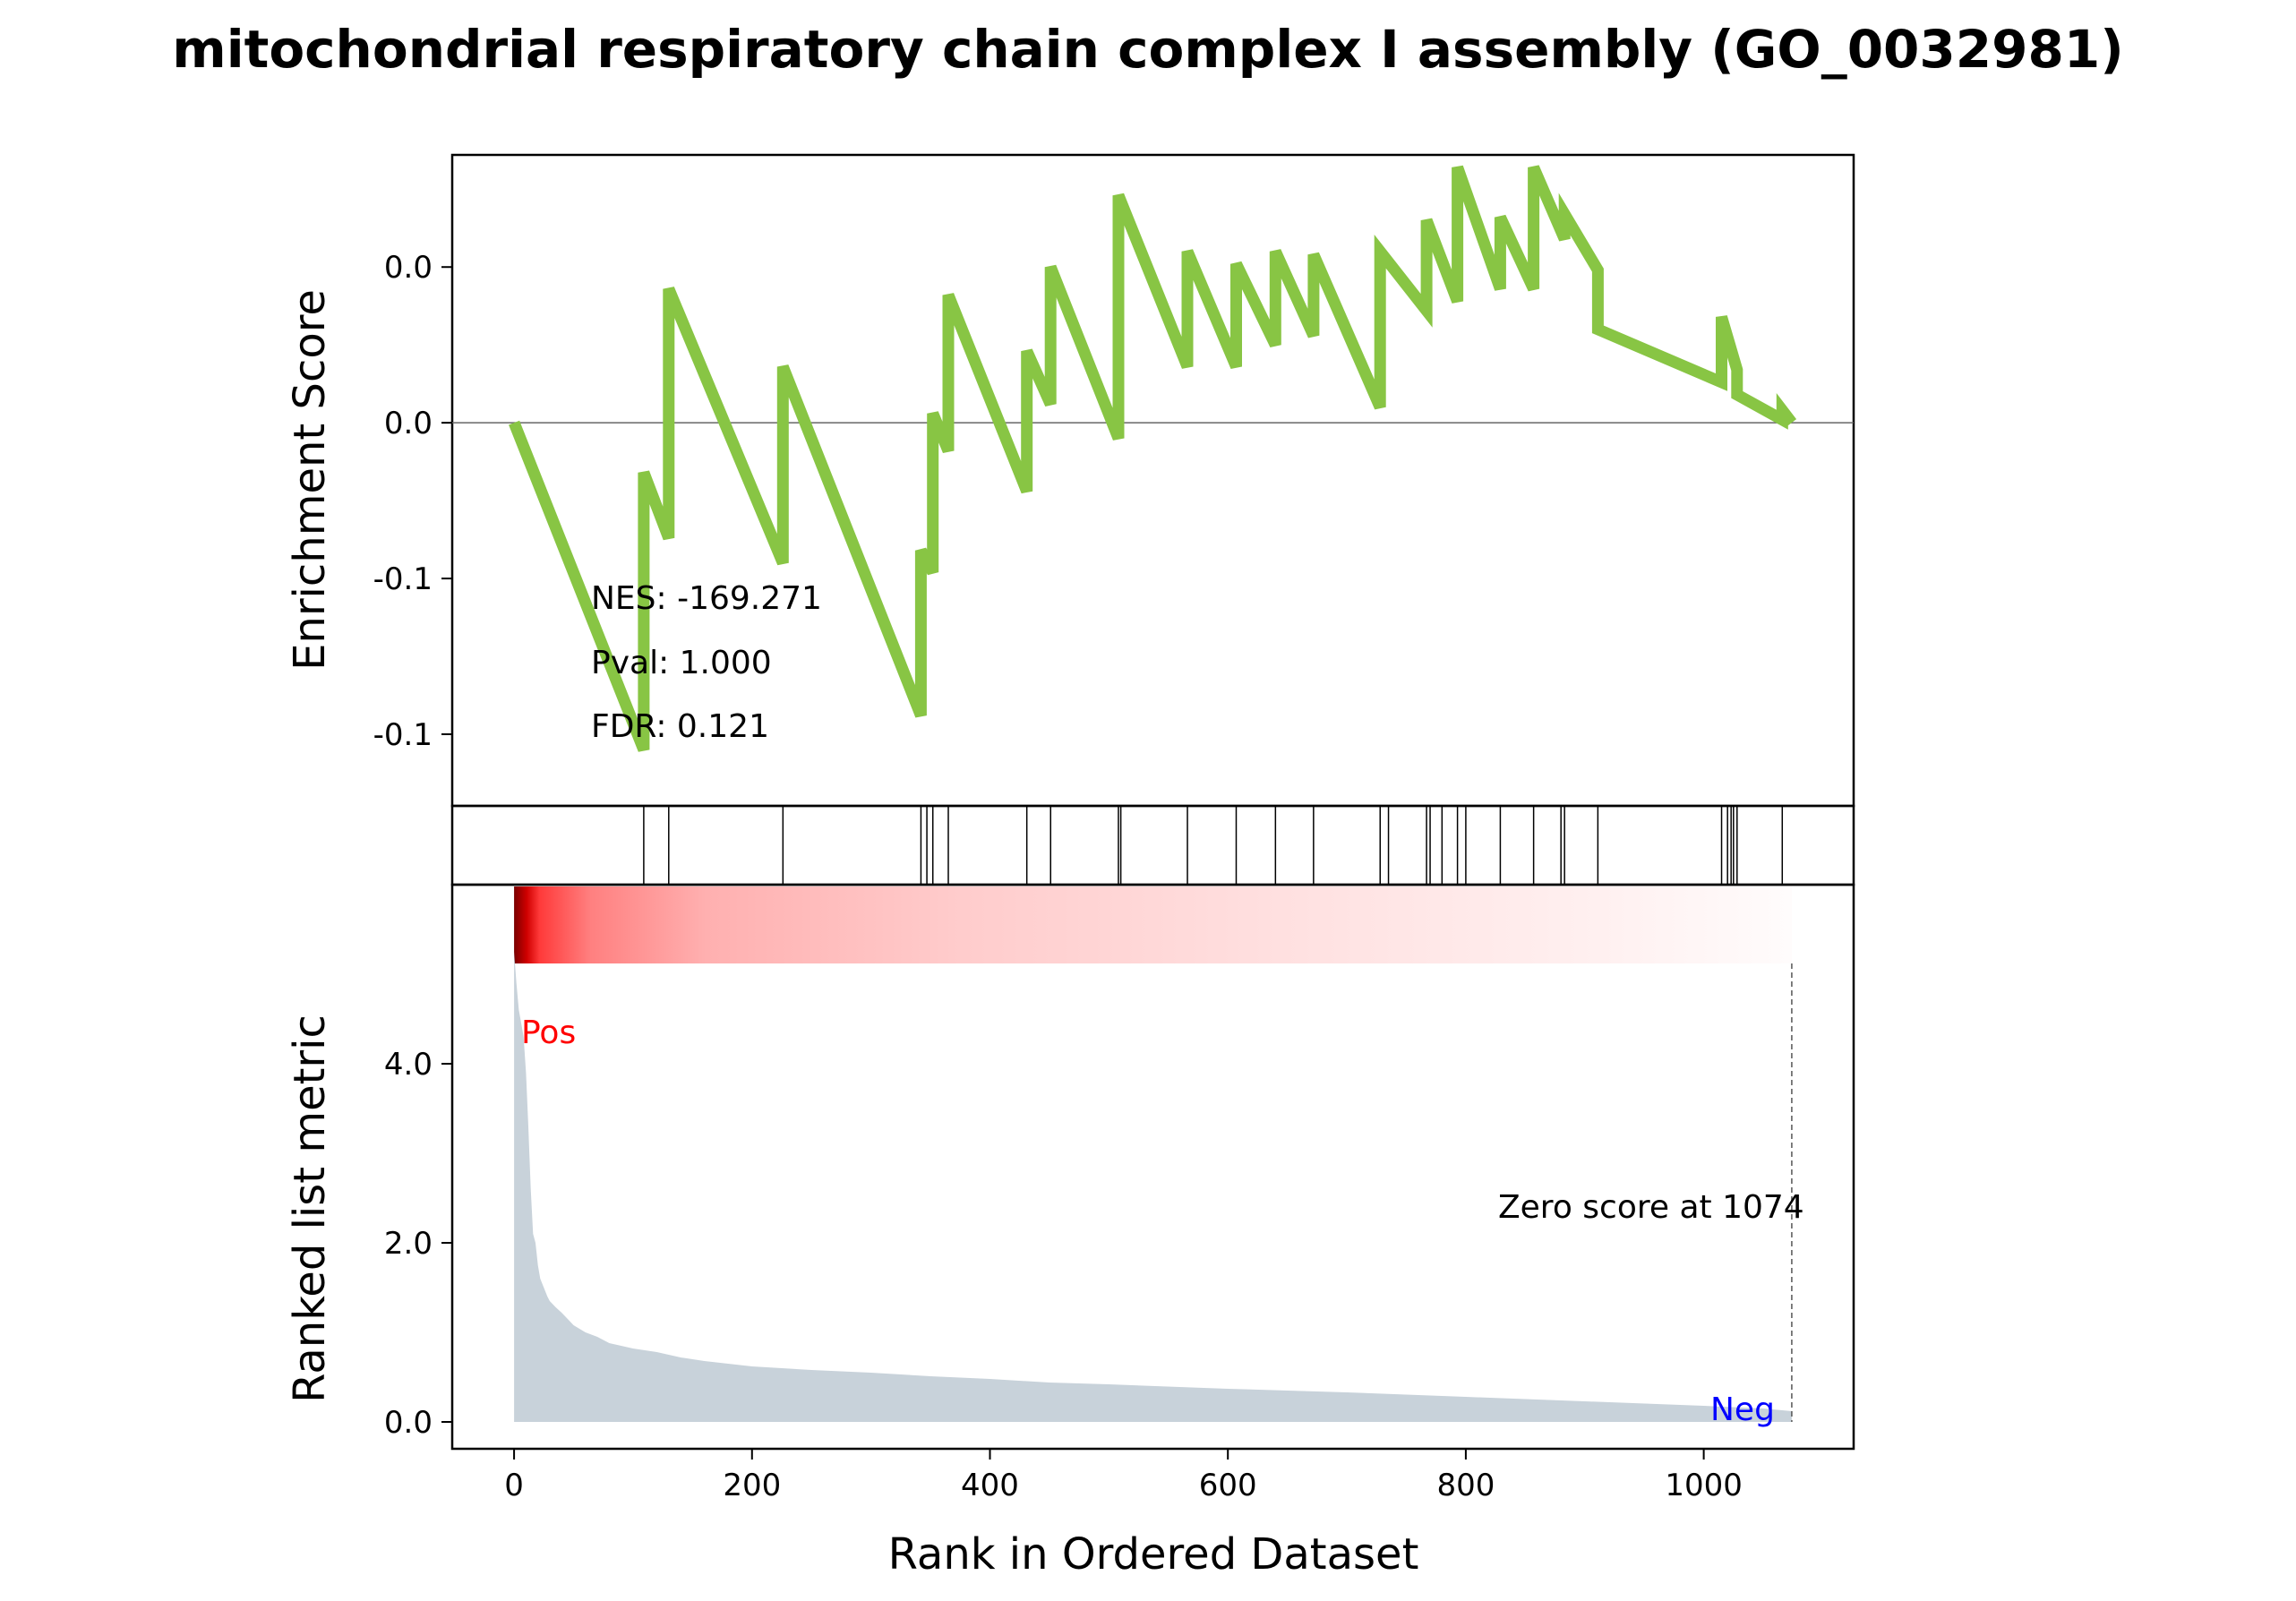  What do you see at coordinates (1704, 1485) in the screenshot?
I see `x-tick-label: 1000` at bounding box center [1704, 1485].